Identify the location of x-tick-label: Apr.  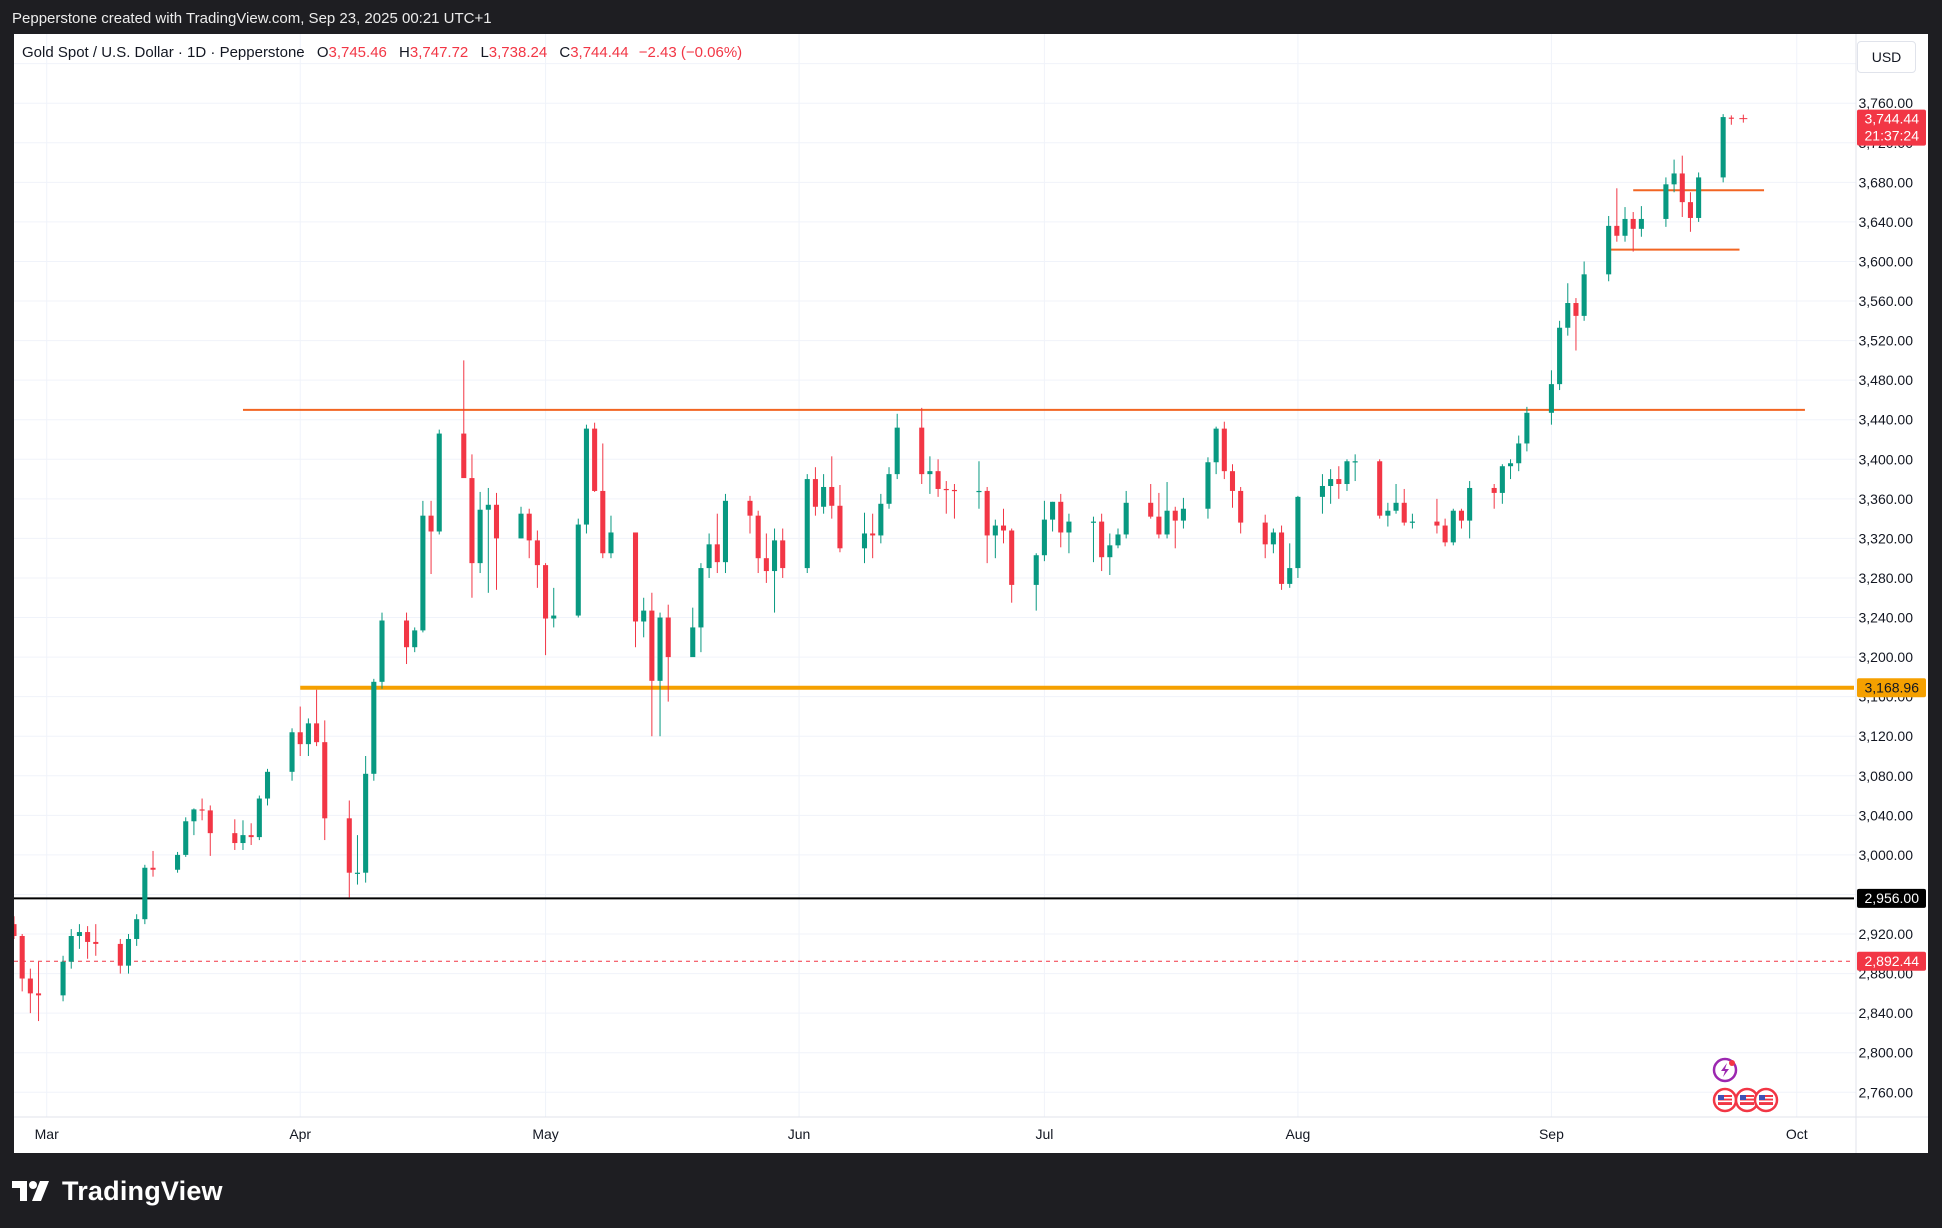
(300, 1134).